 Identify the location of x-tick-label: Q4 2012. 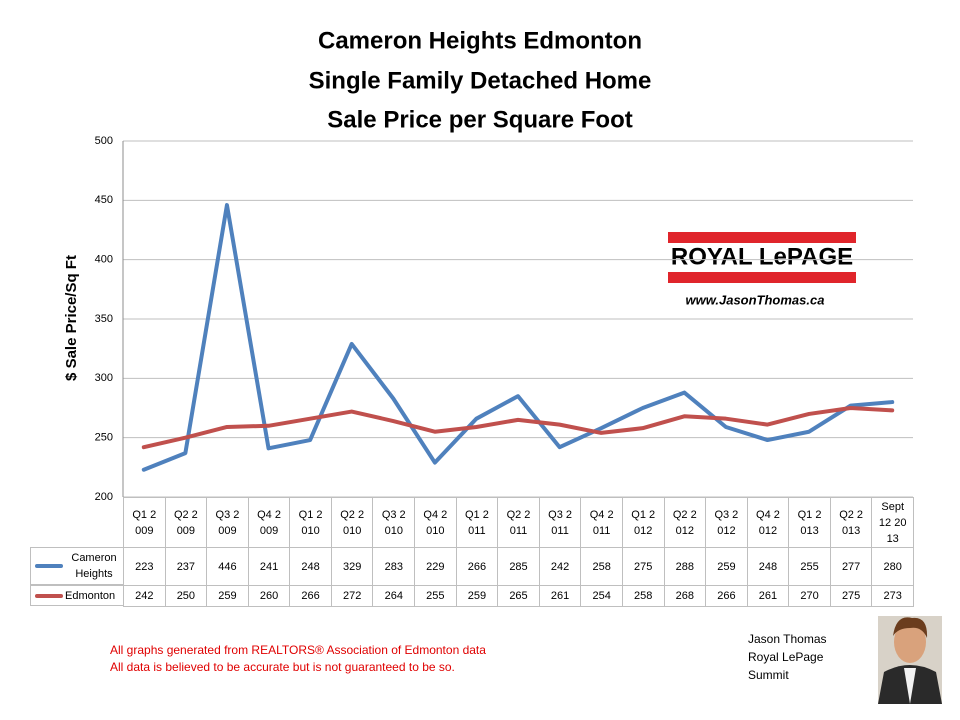
(768, 522).